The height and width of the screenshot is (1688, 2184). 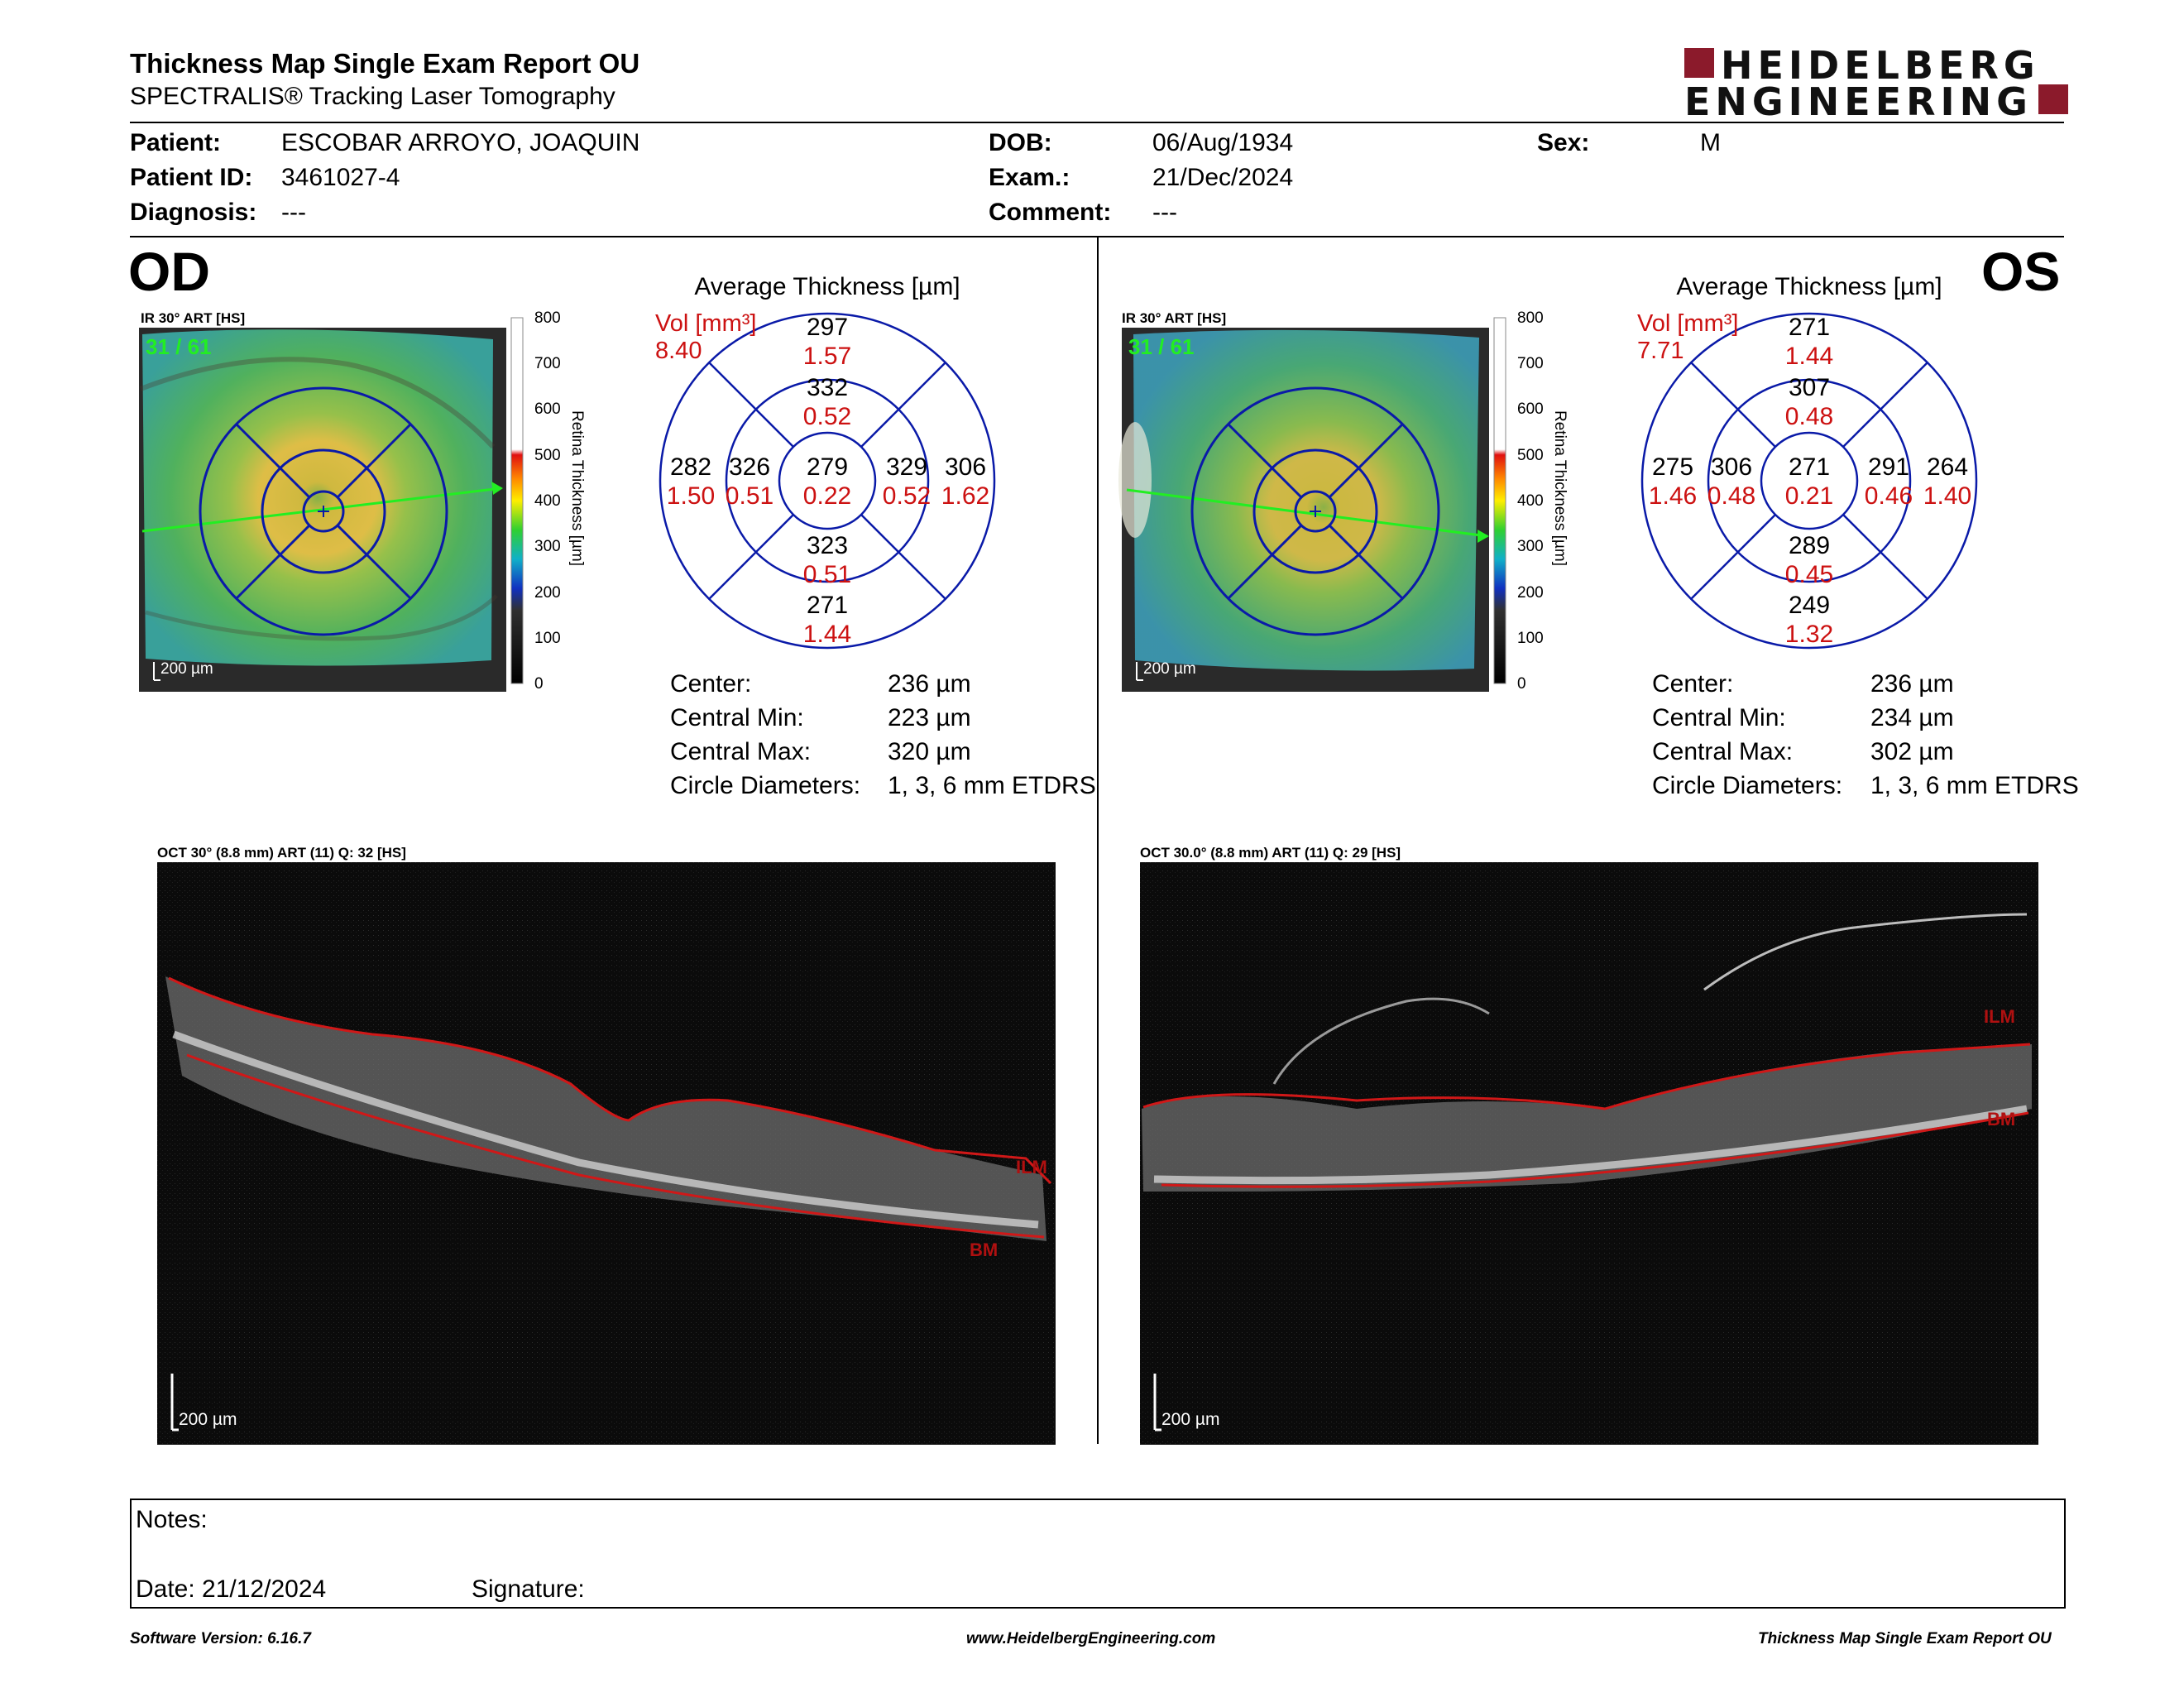 I want to click on od-scale-tick-300: 300, so click(x=547, y=546).